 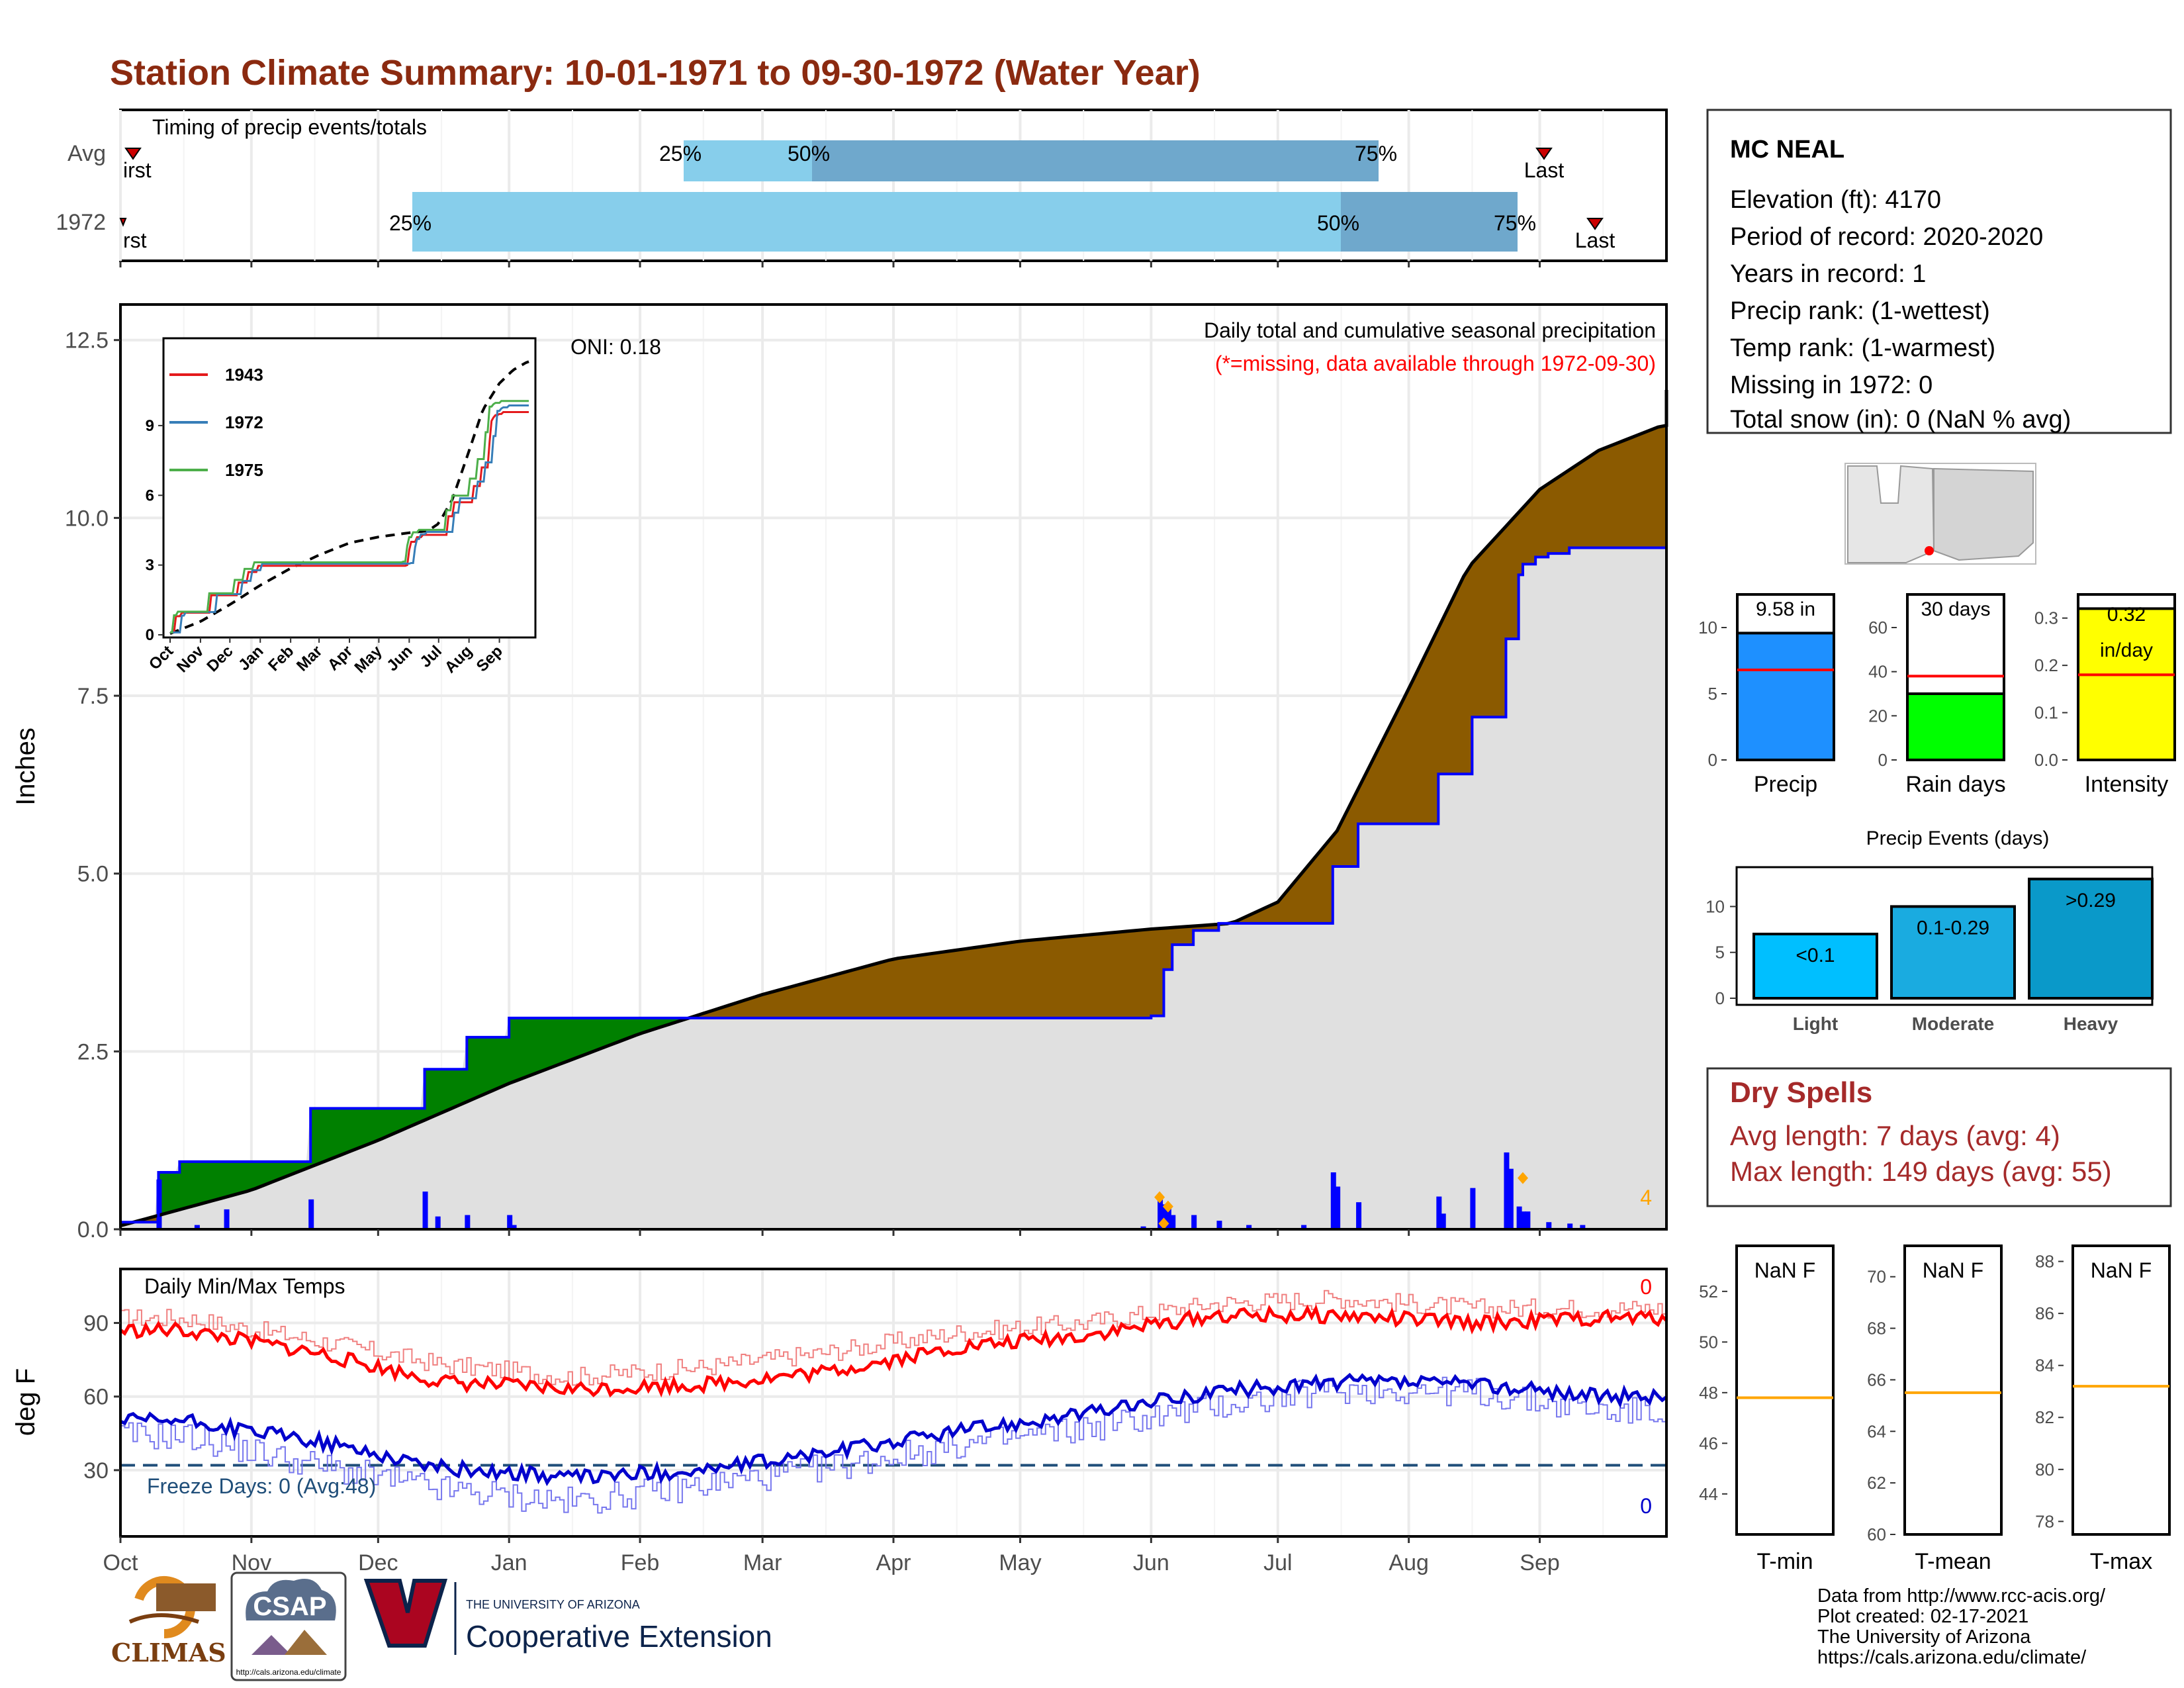 I want to click on month-tick-label: Dec, so click(x=378, y=1562).